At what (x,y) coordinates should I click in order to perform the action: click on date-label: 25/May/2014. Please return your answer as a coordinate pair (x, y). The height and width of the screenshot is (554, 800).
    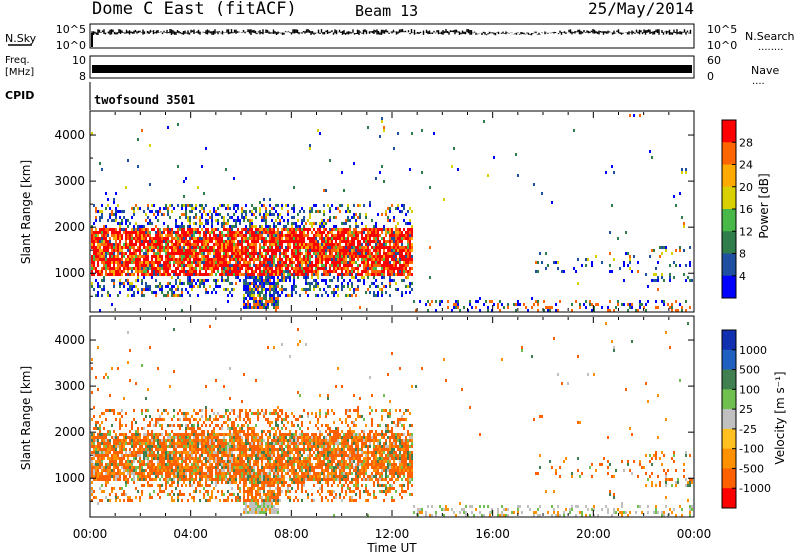
    Looking at the image, I should click on (641, 9).